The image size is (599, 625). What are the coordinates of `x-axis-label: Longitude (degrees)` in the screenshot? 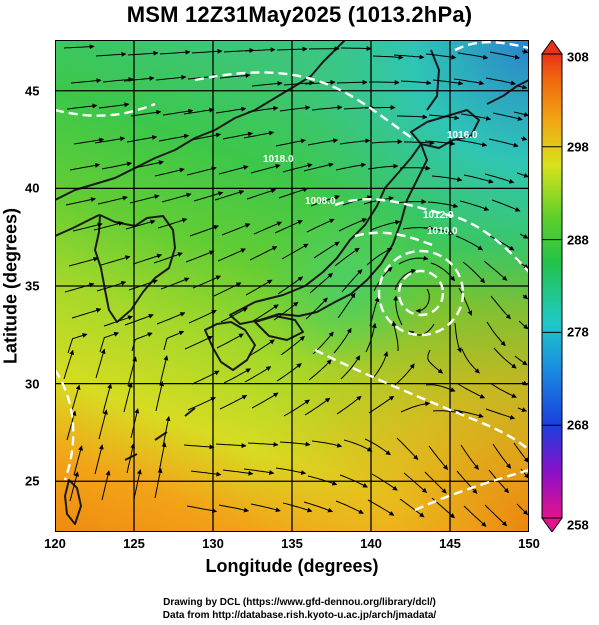 It's located at (292, 566).